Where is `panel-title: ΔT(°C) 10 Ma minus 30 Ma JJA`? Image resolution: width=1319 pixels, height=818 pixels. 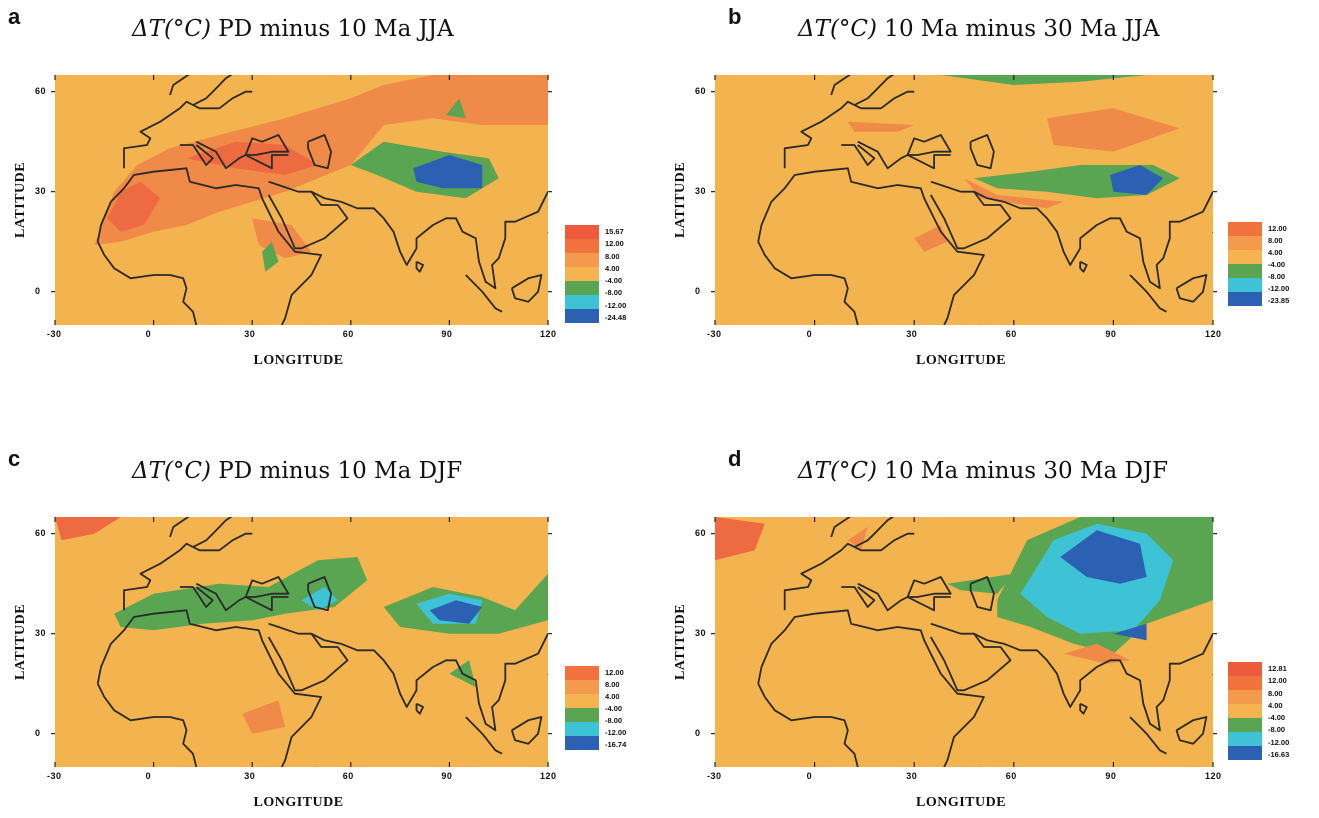
panel-title: ΔT(°C) 10 Ma minus 30 Ma JJA is located at coordinates (979, 29).